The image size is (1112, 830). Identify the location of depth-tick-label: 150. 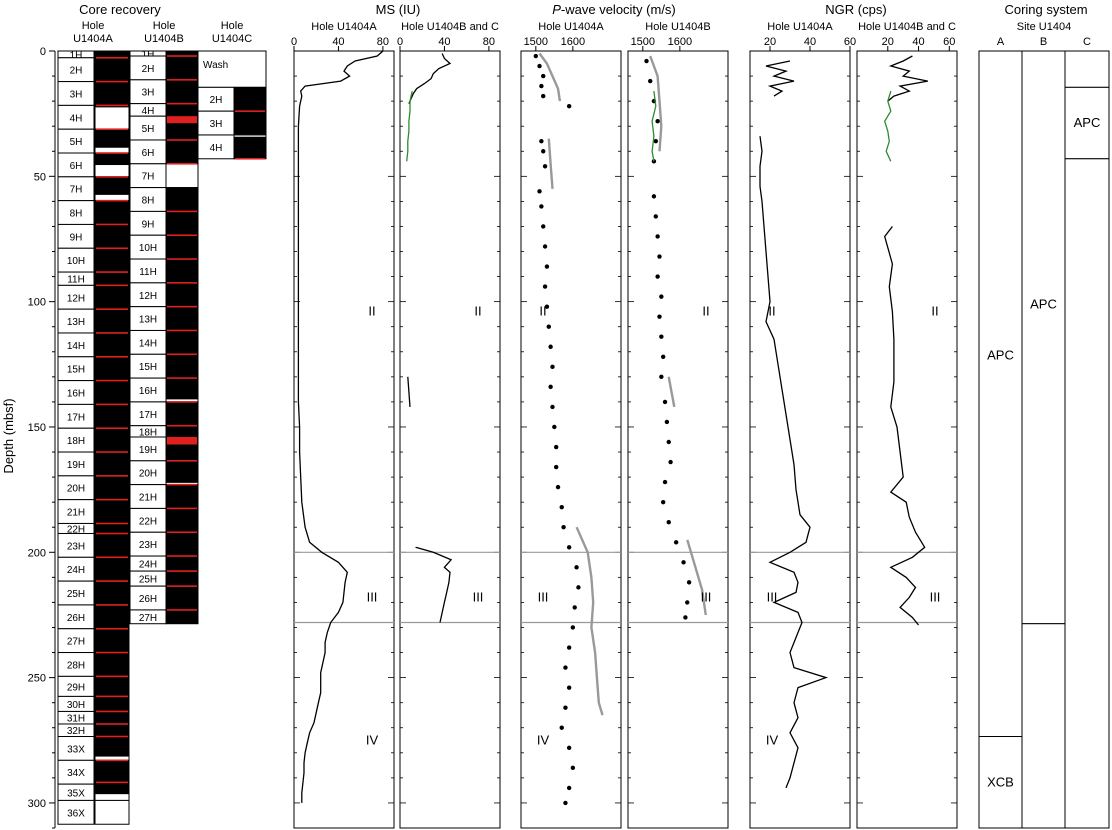
(37, 428).